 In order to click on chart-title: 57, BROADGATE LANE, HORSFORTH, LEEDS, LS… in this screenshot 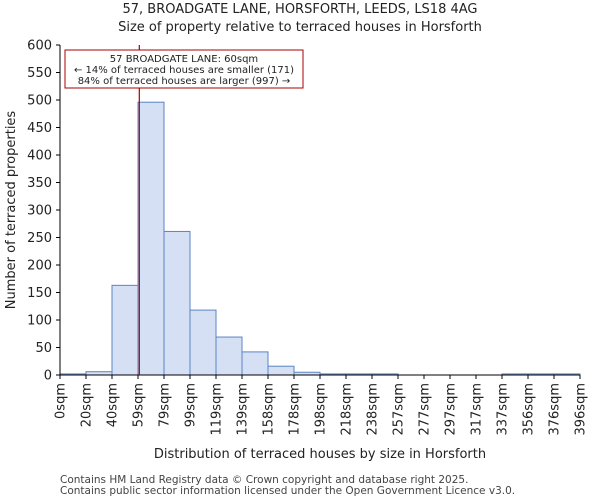, I will do `click(300, 9)`.